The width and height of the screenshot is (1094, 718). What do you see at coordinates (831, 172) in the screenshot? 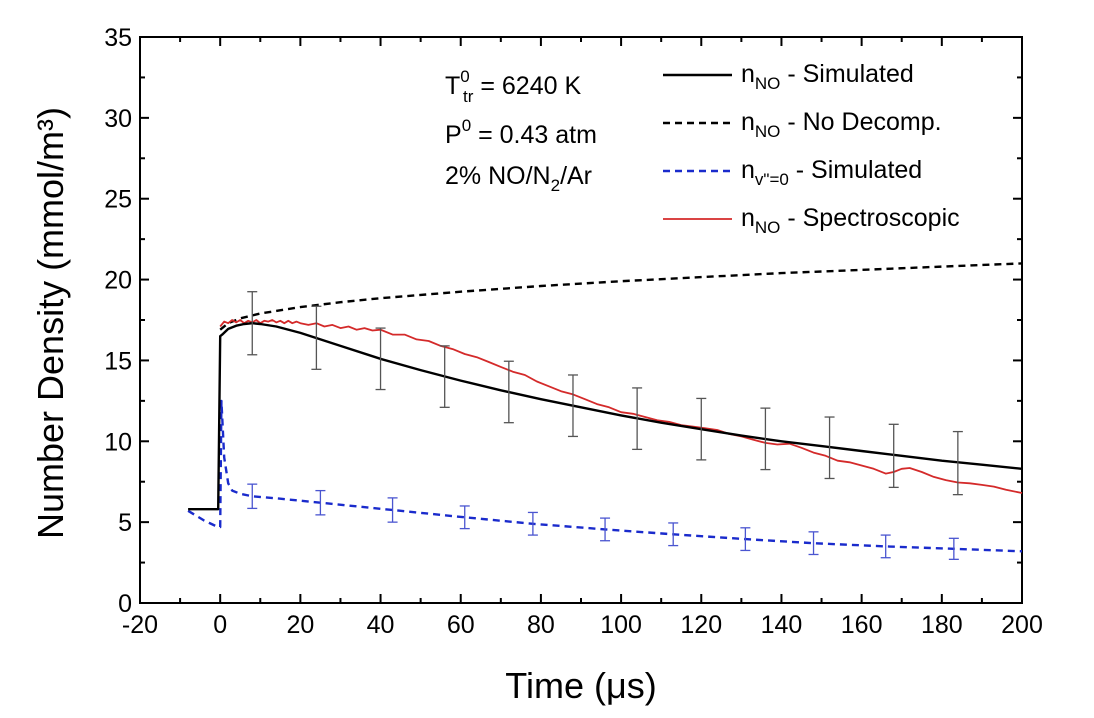
I see `legend-label-v0: nv"=0 - Simulated` at bounding box center [831, 172].